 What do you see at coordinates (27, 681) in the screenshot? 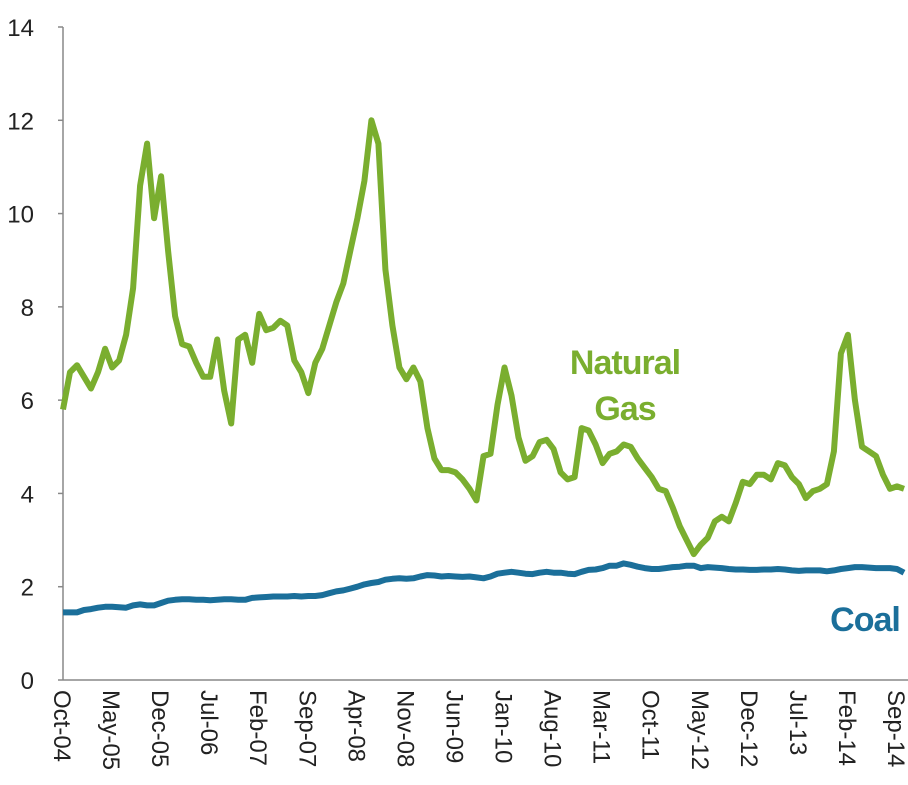
I see `y-tick-label: 0` at bounding box center [27, 681].